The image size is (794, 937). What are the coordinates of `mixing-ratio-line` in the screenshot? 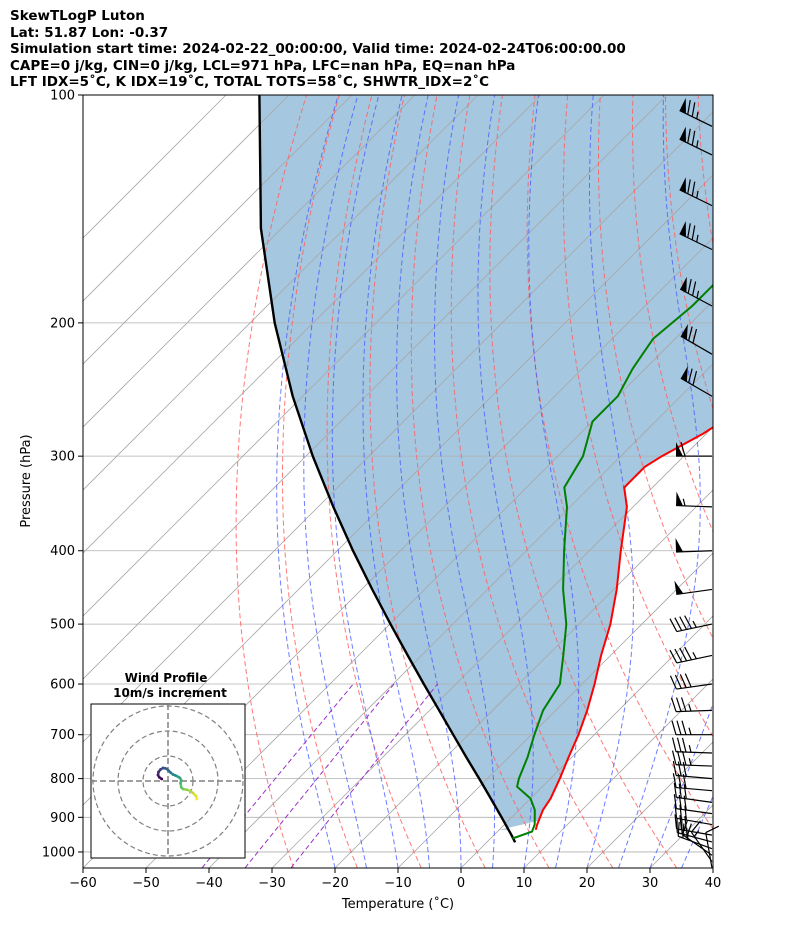 It's located at (364, 775).